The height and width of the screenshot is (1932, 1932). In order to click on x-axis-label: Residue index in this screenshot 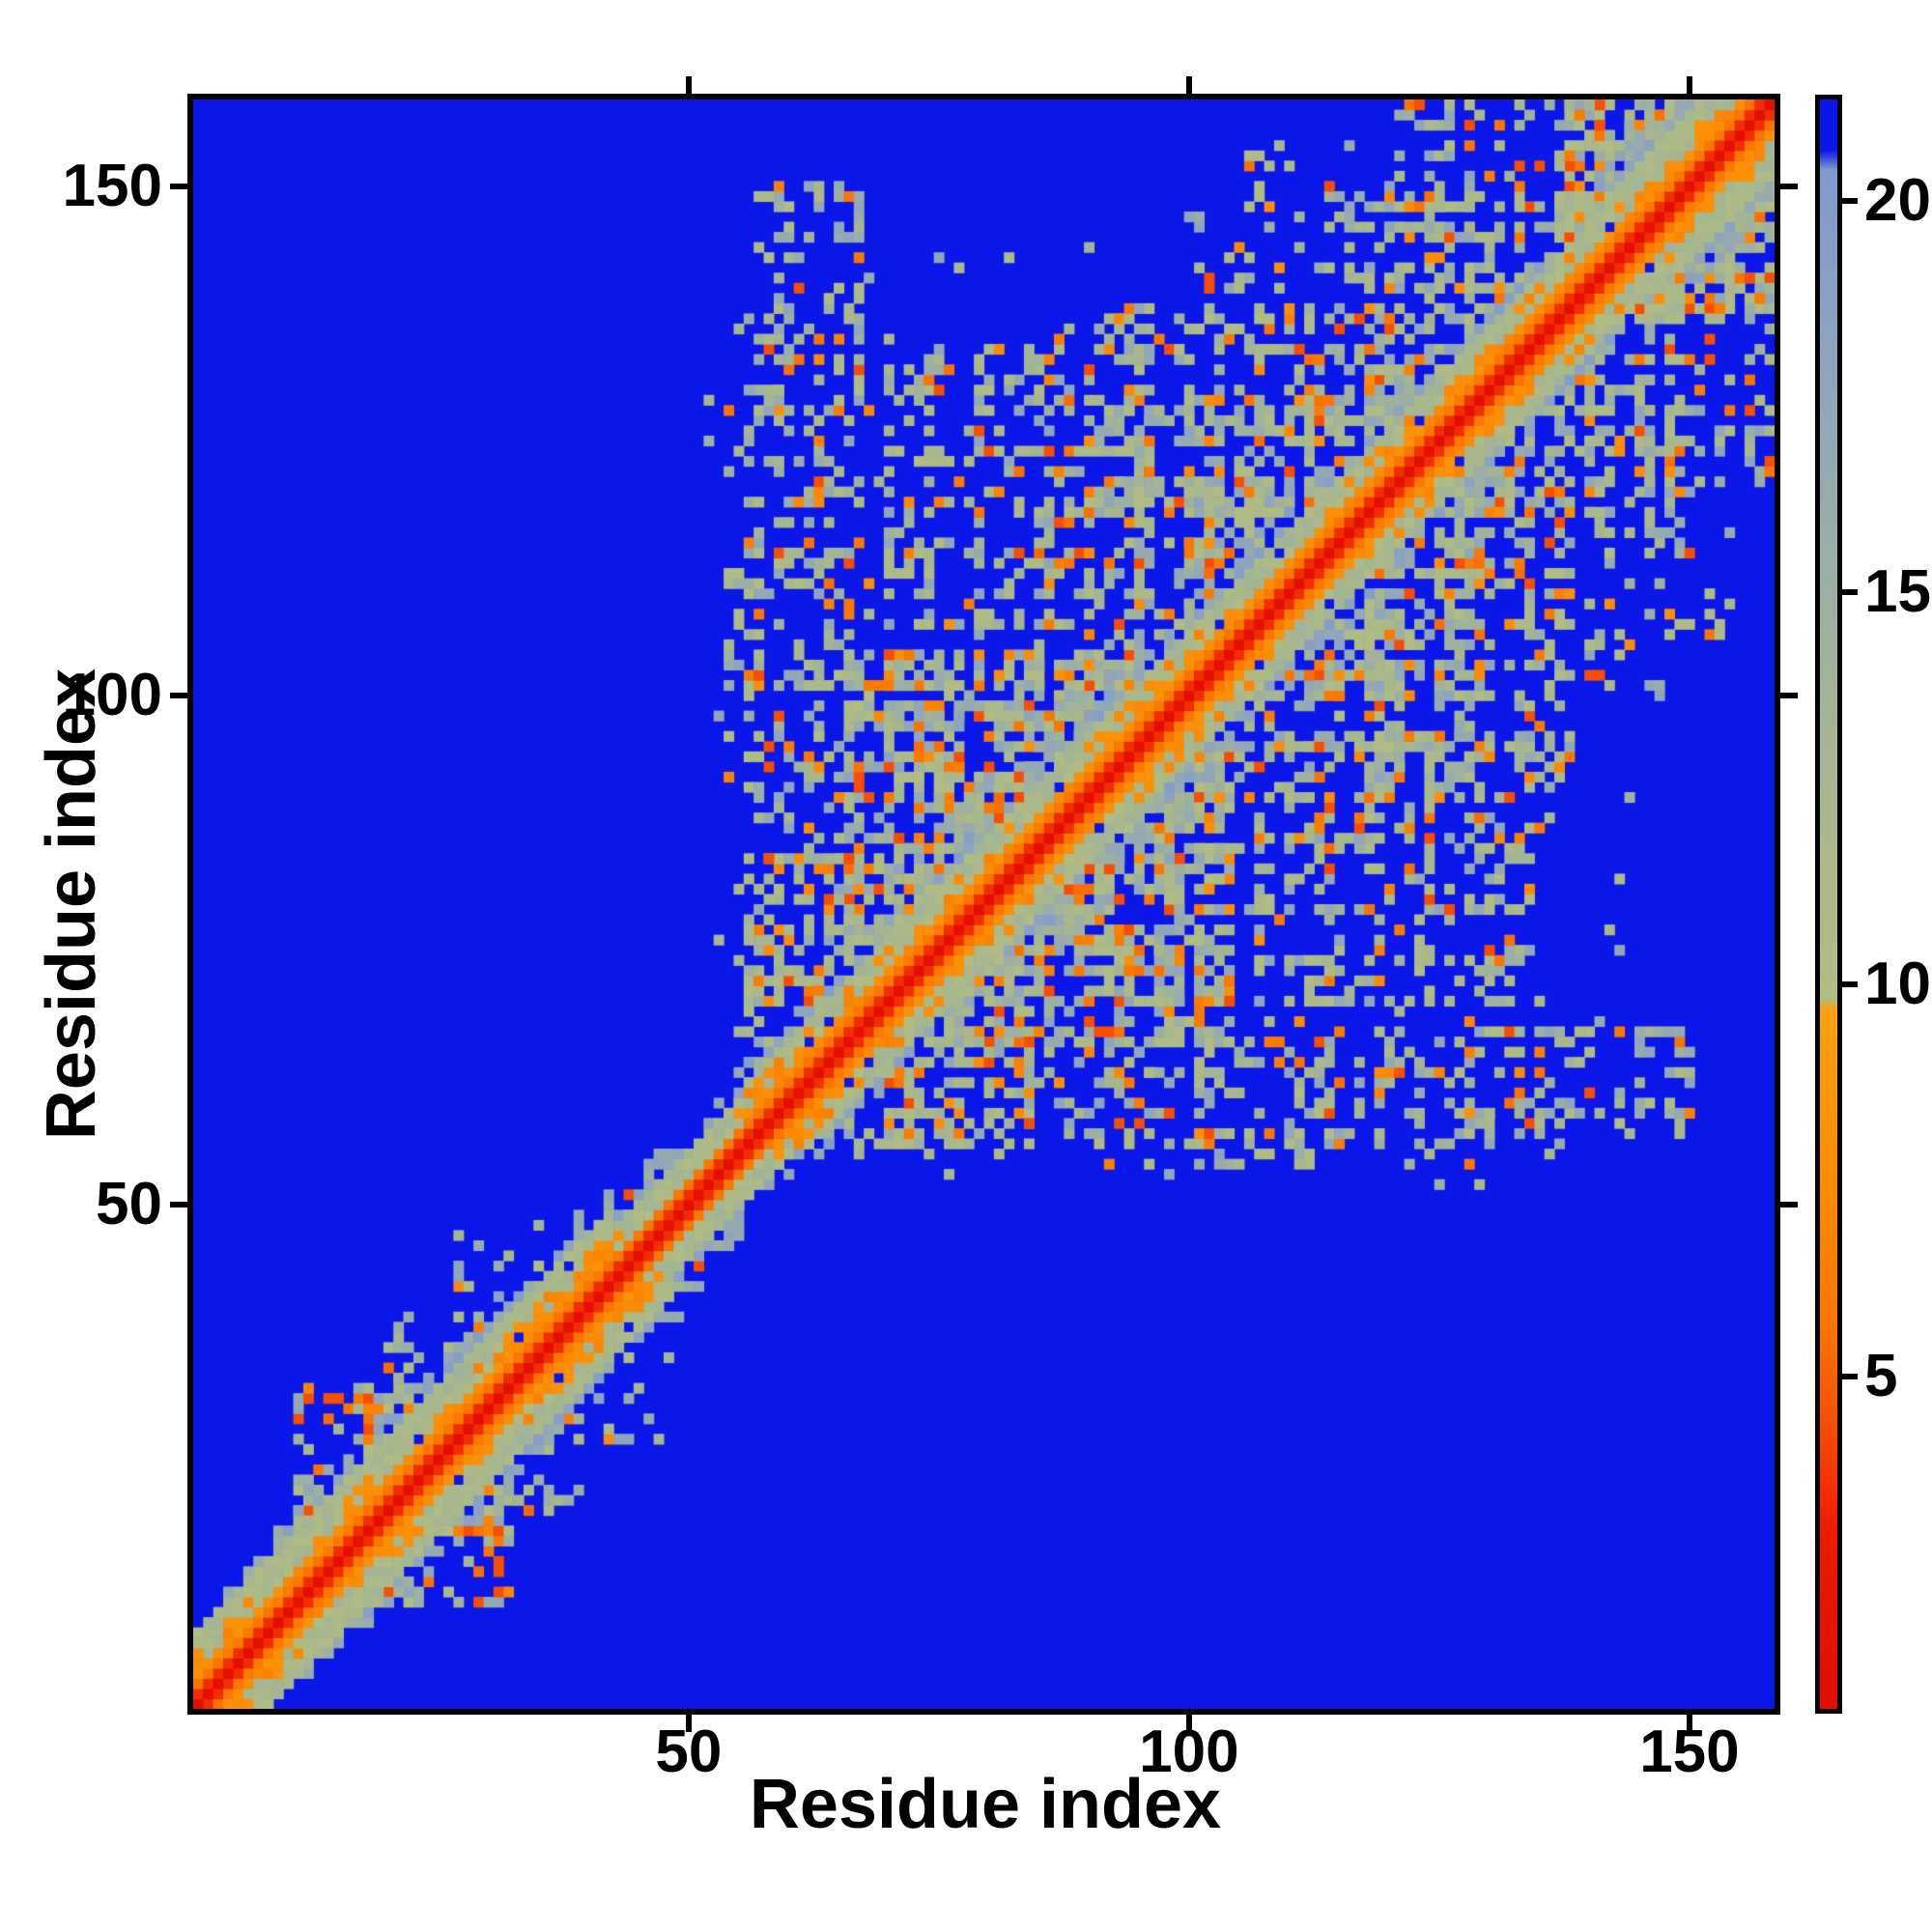, I will do `click(985, 1804)`.